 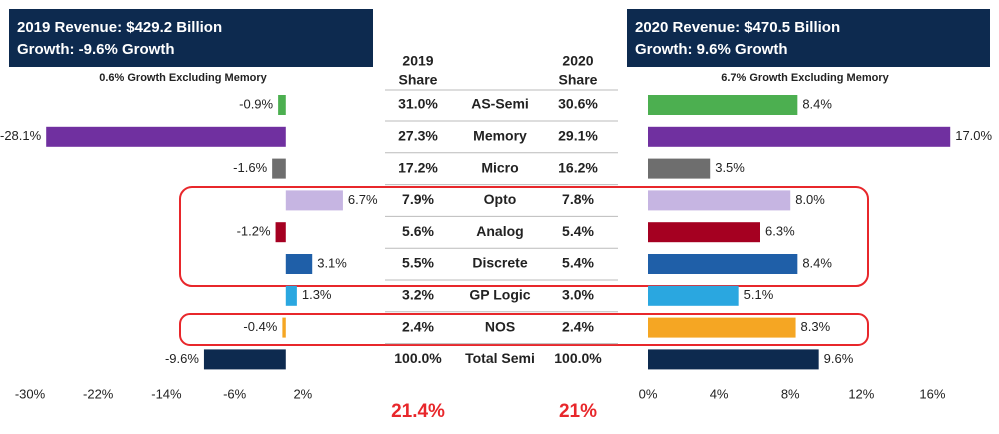 I want to click on header-title: 2019 Revenue: $429.2 Billion, so click(x=119, y=27).